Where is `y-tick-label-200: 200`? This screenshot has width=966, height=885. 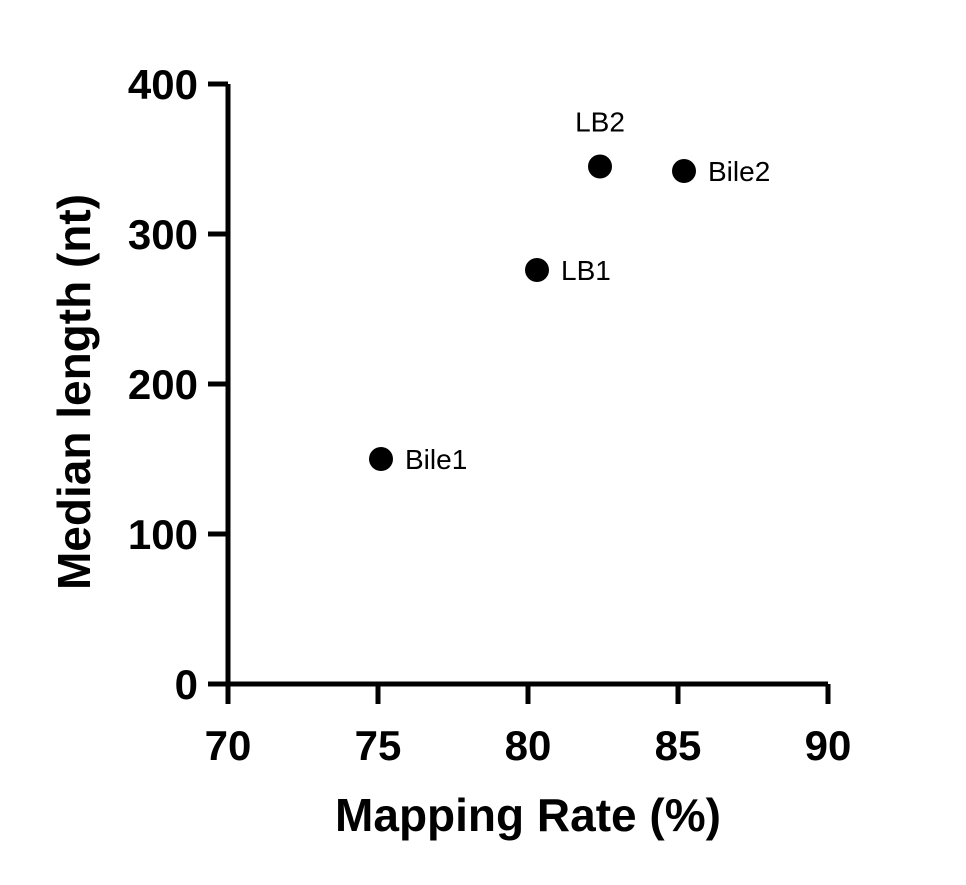
y-tick-label-200: 200 is located at coordinates (163, 384).